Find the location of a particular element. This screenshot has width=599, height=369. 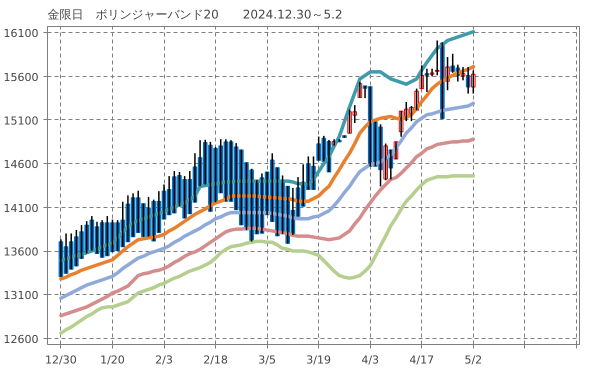

y-tick-label: 16100 is located at coordinates (21, 33).